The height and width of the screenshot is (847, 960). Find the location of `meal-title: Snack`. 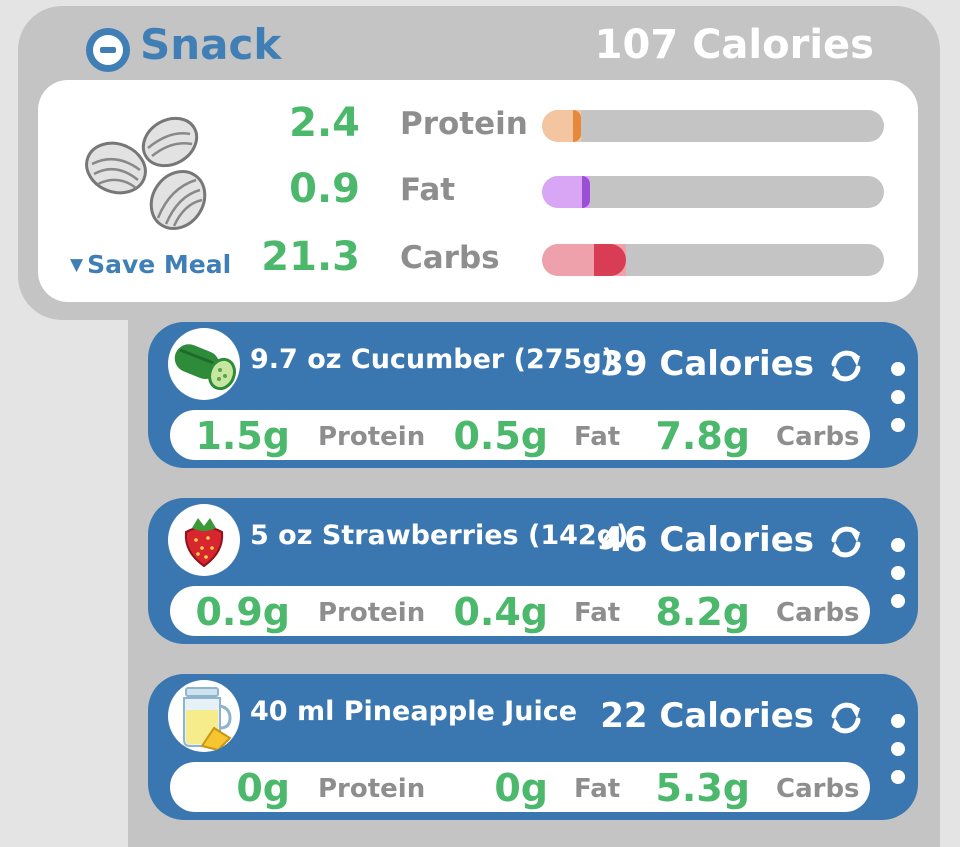

meal-title: Snack is located at coordinates (211, 44).